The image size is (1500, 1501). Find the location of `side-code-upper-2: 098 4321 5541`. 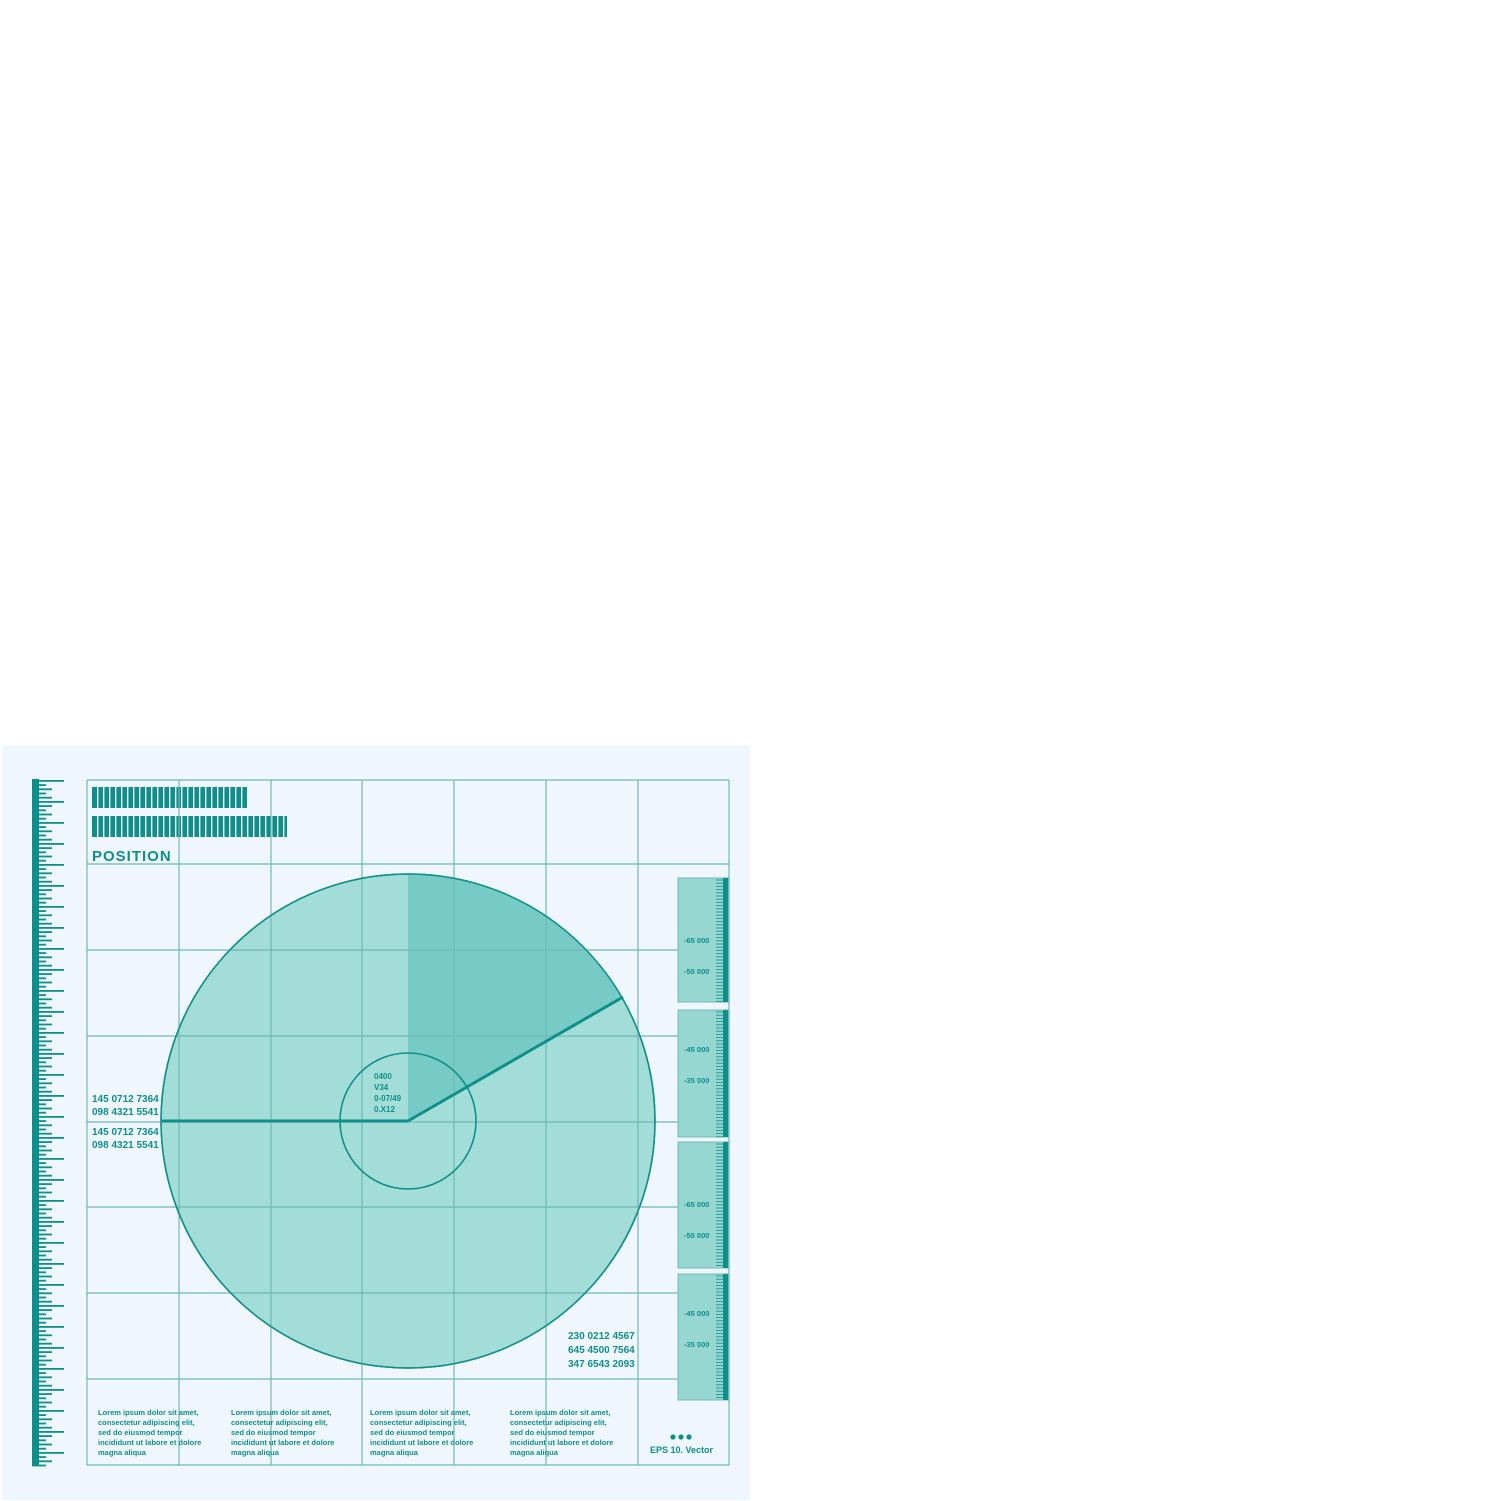

side-code-upper-2: 098 4321 5541 is located at coordinates (125, 1112).